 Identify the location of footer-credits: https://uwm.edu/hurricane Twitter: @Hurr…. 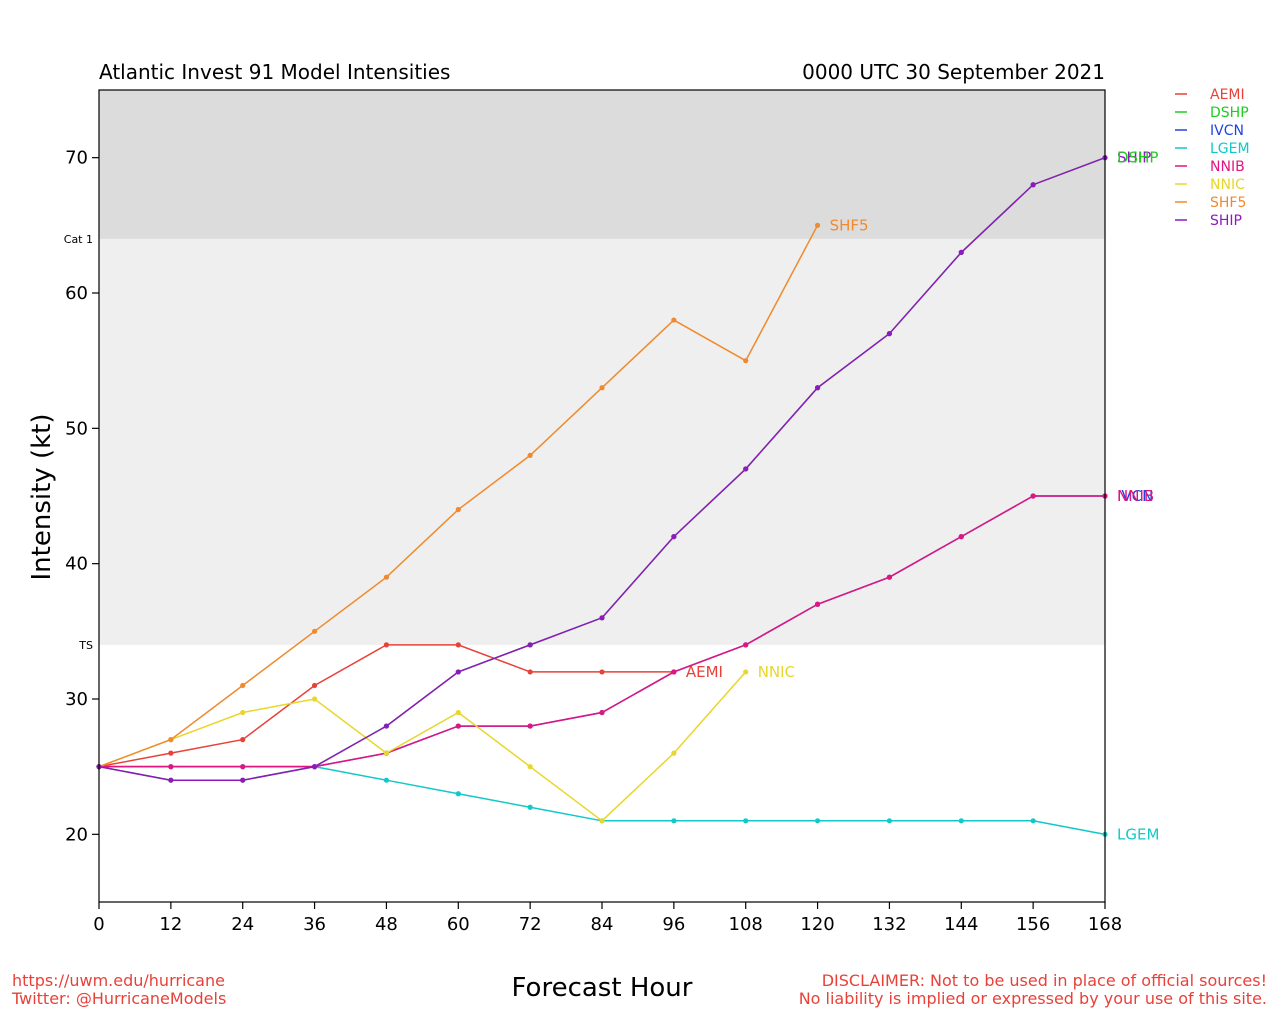
(119, 990).